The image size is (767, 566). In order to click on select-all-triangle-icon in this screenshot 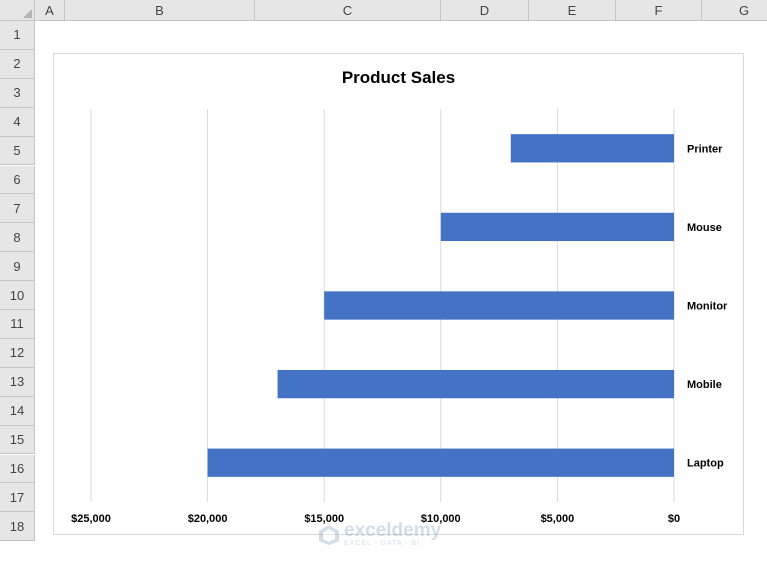, I will do `click(27, 13)`.